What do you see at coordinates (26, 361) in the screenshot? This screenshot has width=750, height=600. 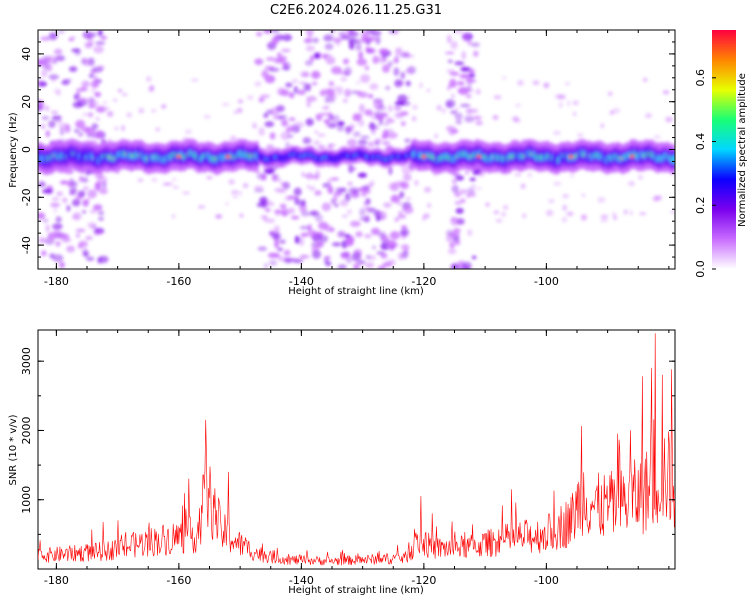 I see `snr-y-tick-label: 3000` at bounding box center [26, 361].